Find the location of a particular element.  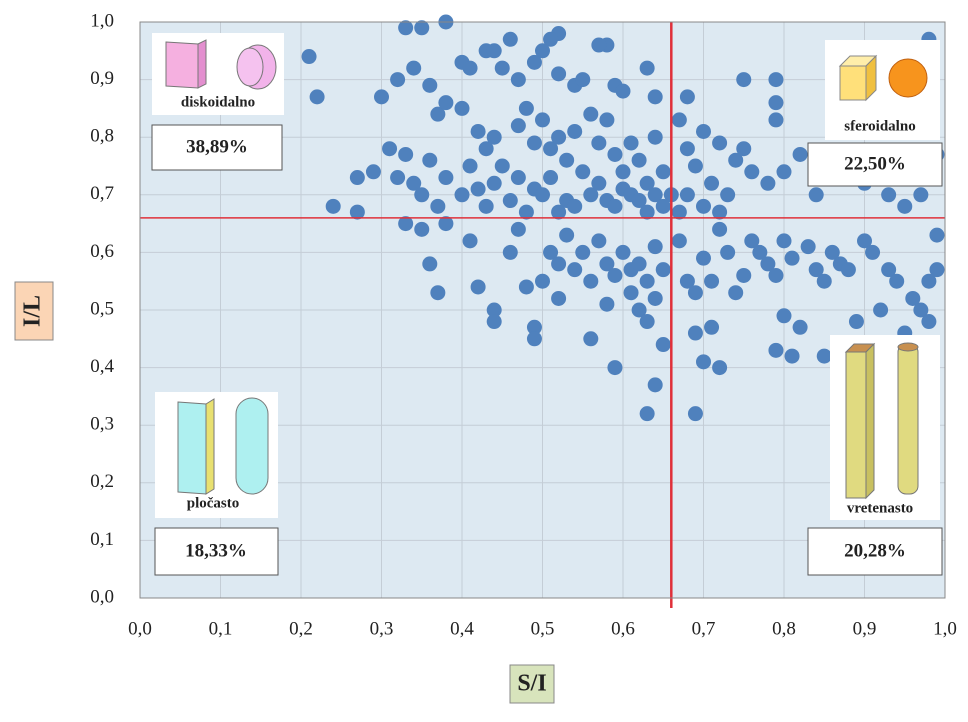

x-tick-label: 0,3 is located at coordinates (382, 628).